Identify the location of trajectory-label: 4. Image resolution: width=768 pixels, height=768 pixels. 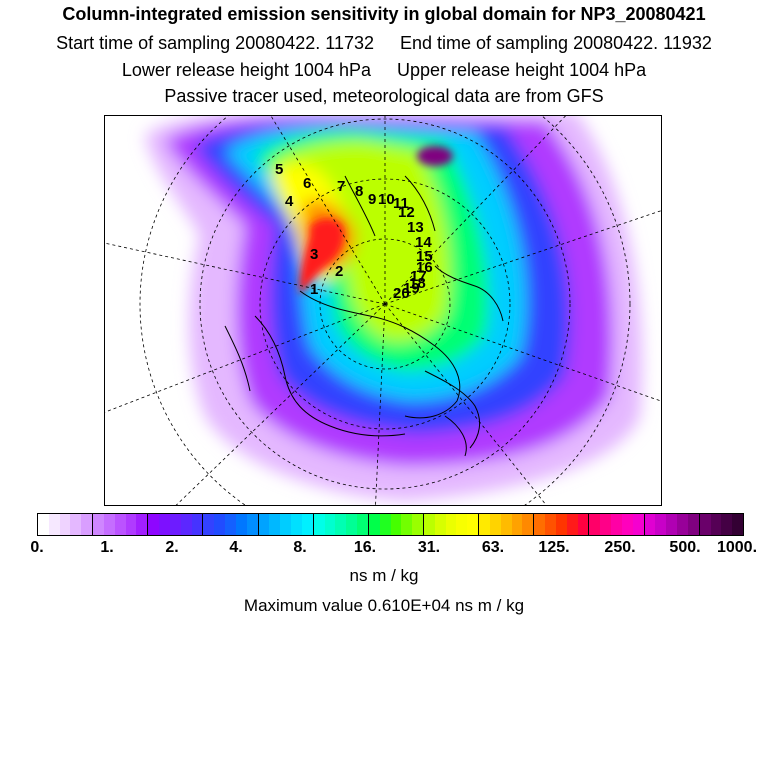
(289, 201).